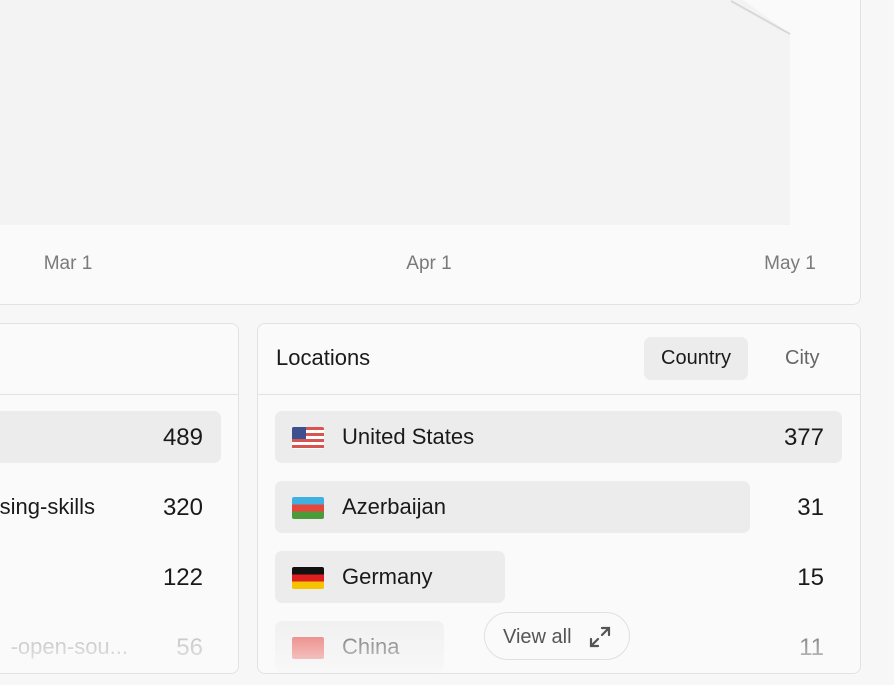 The height and width of the screenshot is (685, 894). I want to click on list-item: 122, so click(110, 577).